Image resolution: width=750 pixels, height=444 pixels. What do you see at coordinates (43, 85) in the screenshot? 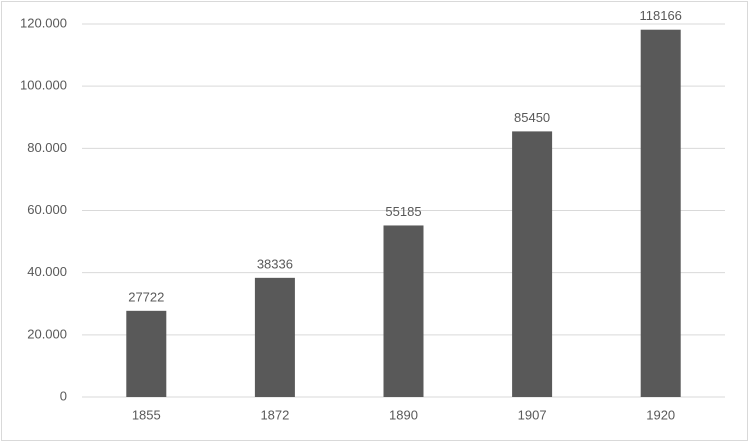
I see `y-tick-label: 100.000` at bounding box center [43, 85].